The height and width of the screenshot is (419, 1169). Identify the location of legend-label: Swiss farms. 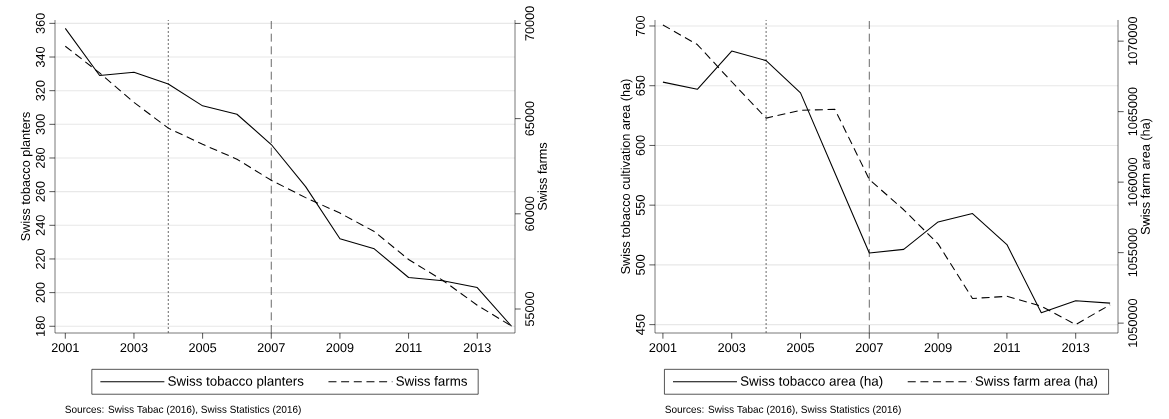
(432, 380).